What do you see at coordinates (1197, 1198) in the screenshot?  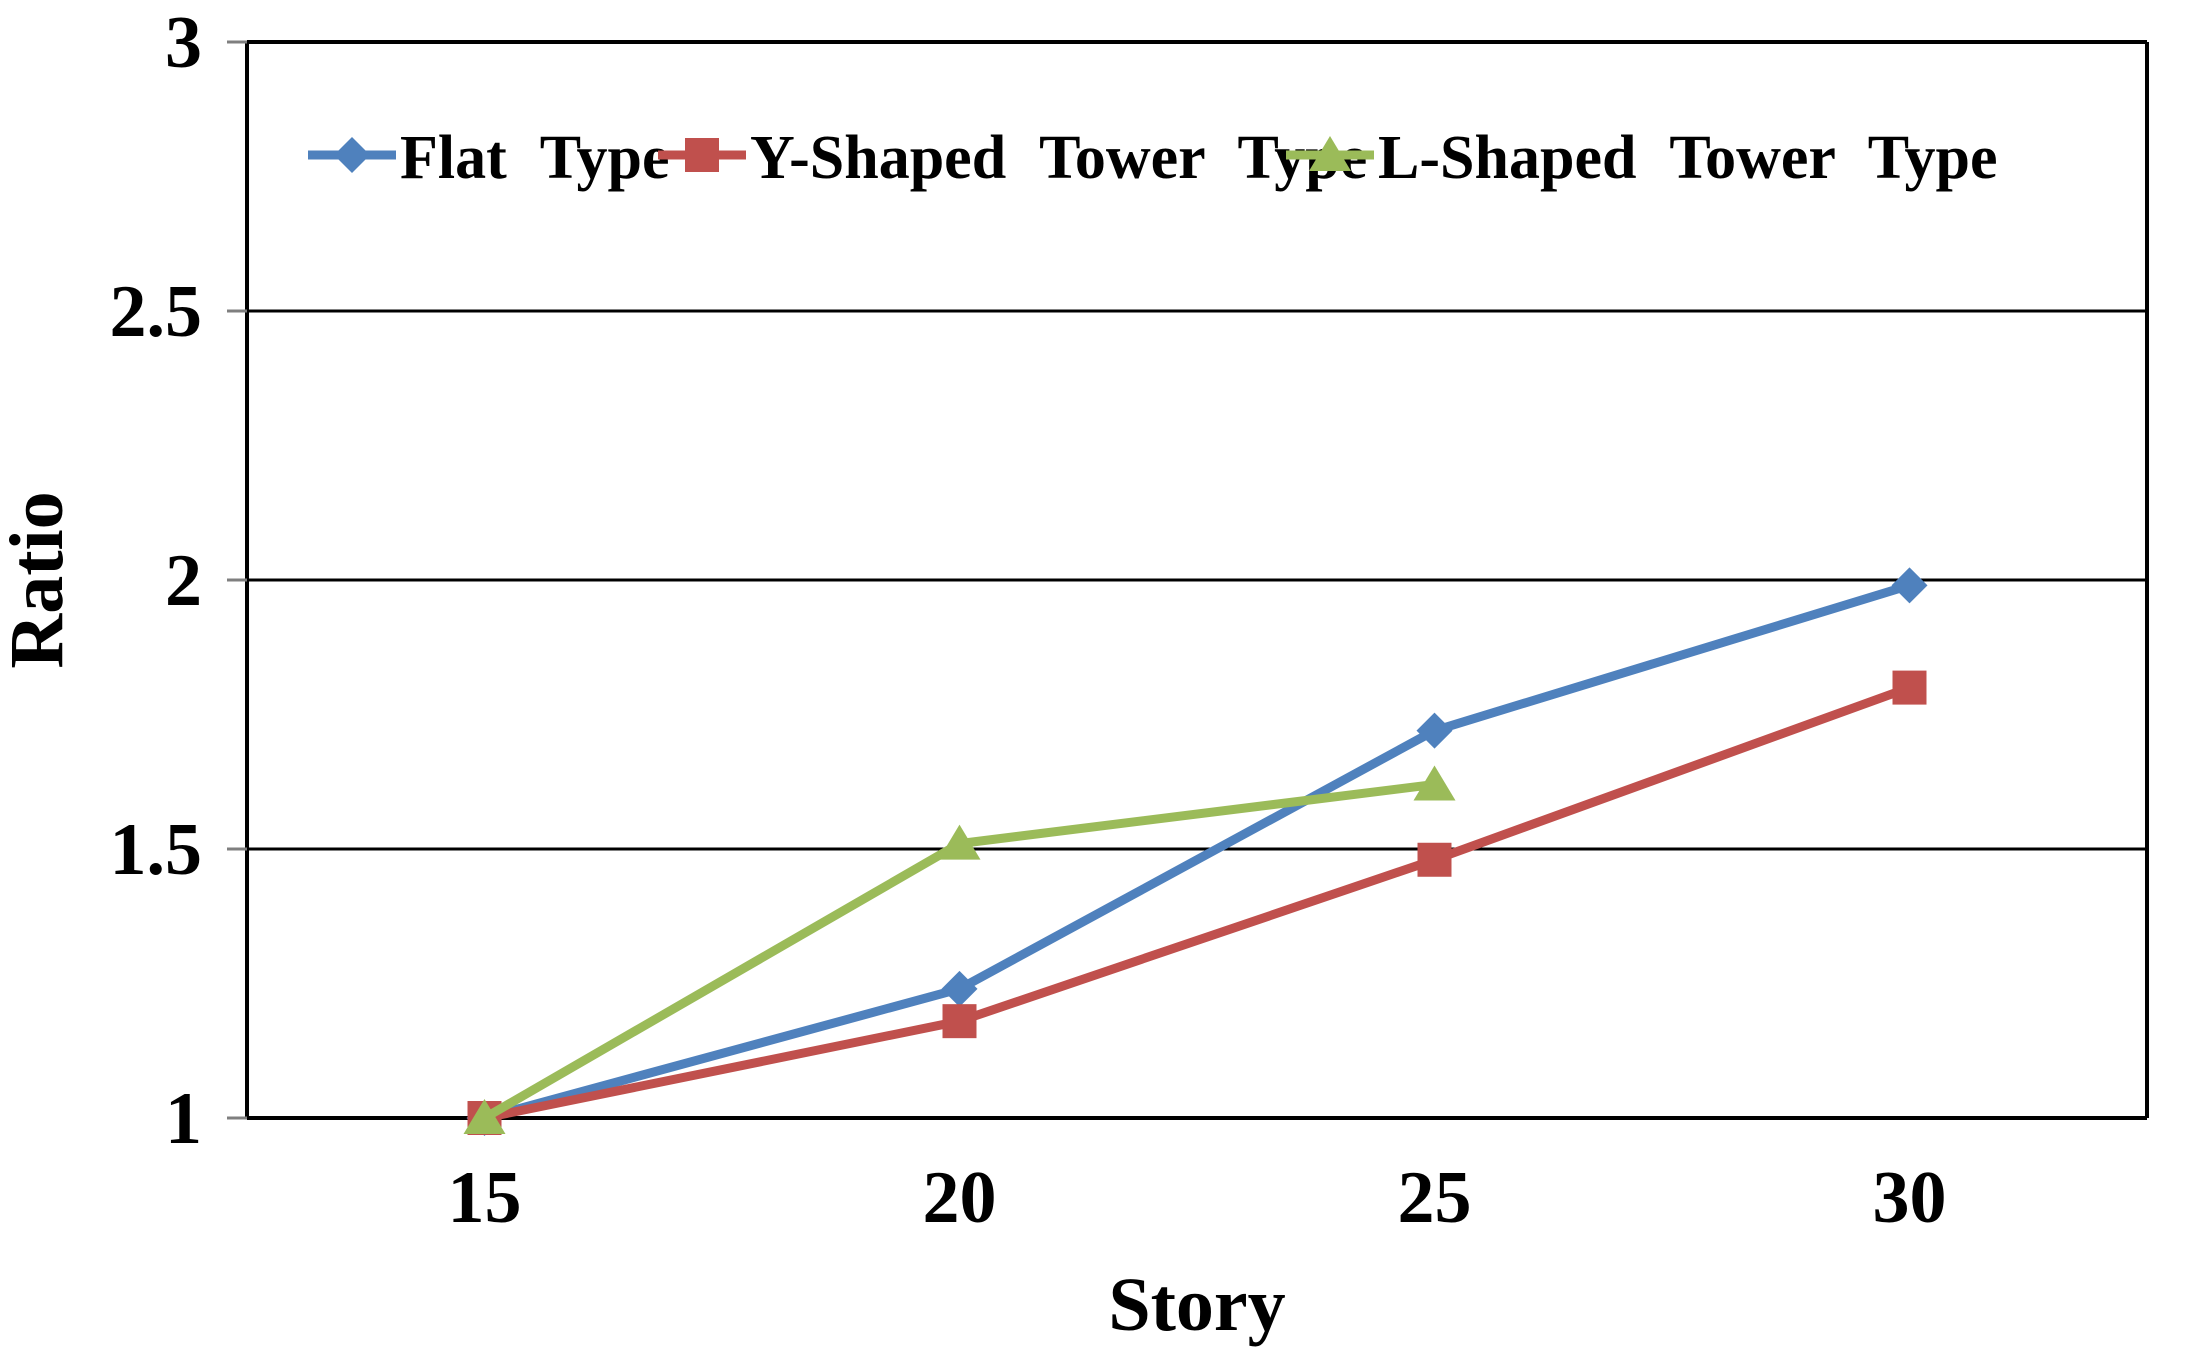 I see `x-tick-labels: 15 20 25 30` at bounding box center [1197, 1198].